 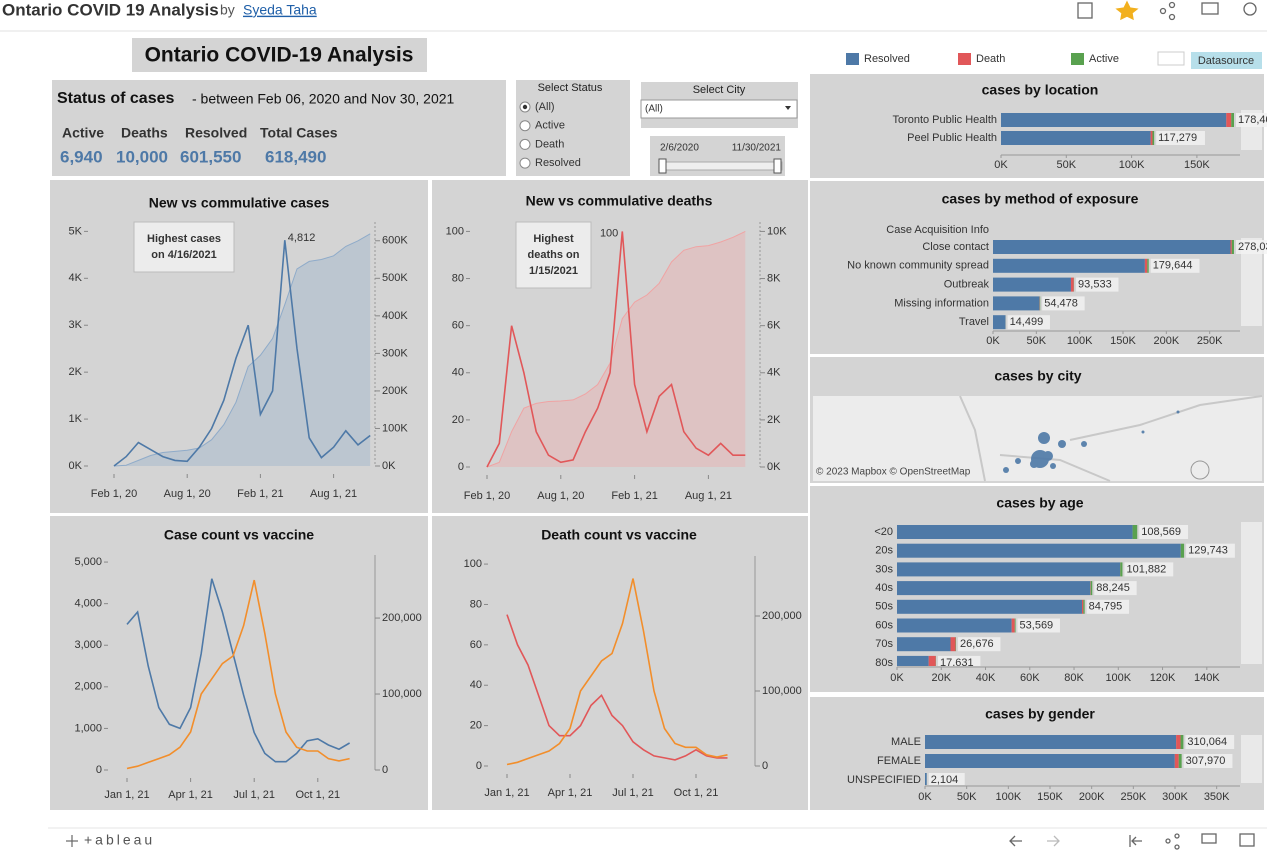 I want to click on radio-label: Active, so click(x=550, y=126).